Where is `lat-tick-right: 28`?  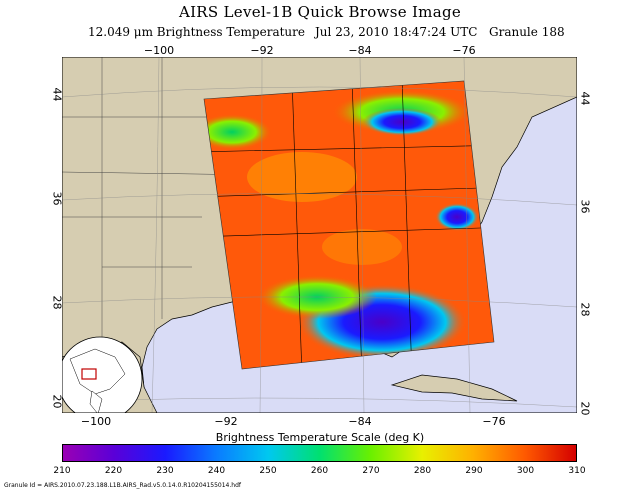 lat-tick-right: 28 is located at coordinates (585, 309).